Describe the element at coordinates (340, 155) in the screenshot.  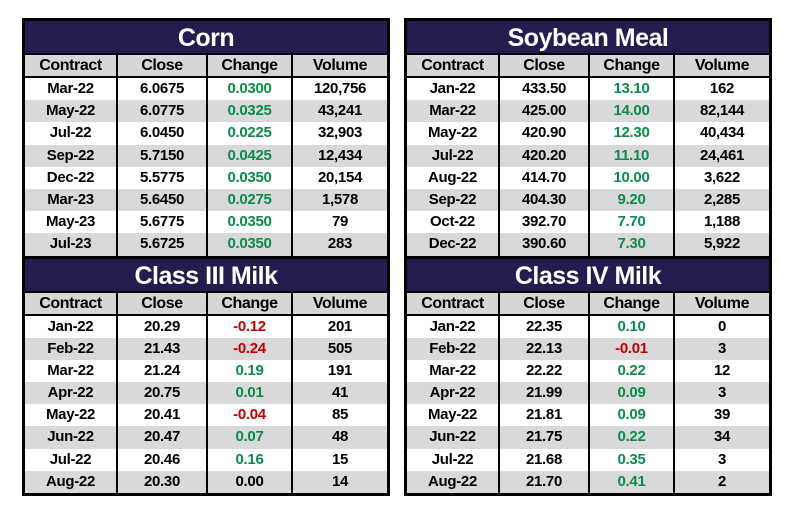
I see `volume-cell: 12,434` at that location.